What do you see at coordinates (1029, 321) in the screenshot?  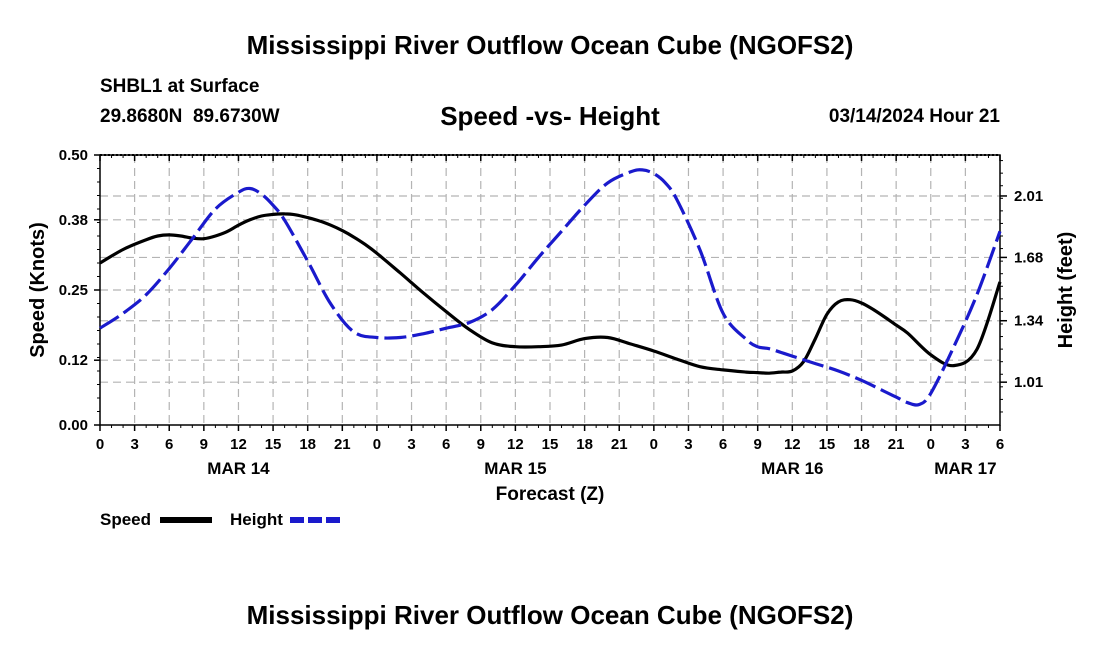 I see `y2-tick-label: 1.34` at bounding box center [1029, 321].